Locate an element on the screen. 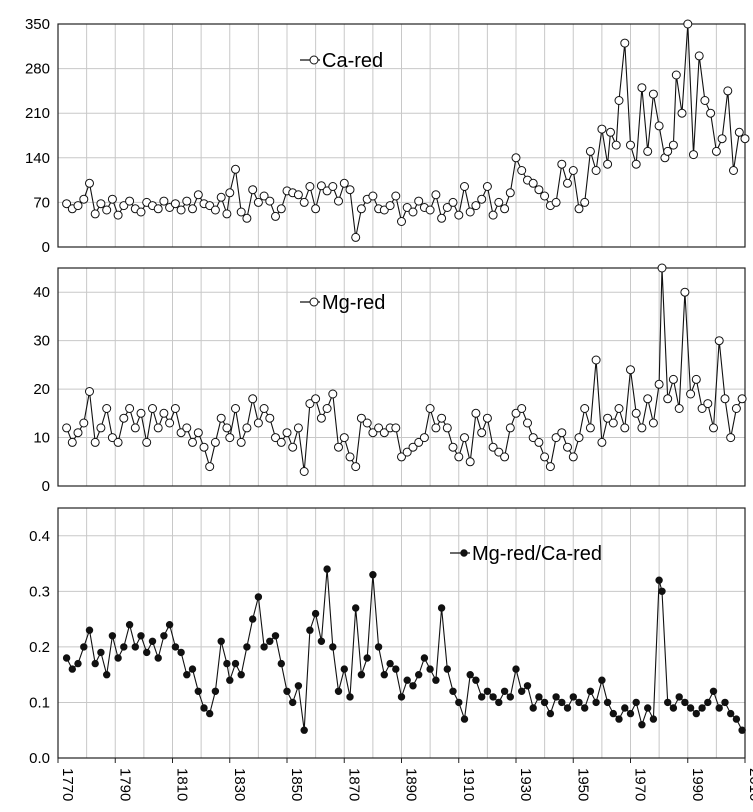 The image size is (753, 812). x-tick-label: 1930 is located at coordinates (525, 784).